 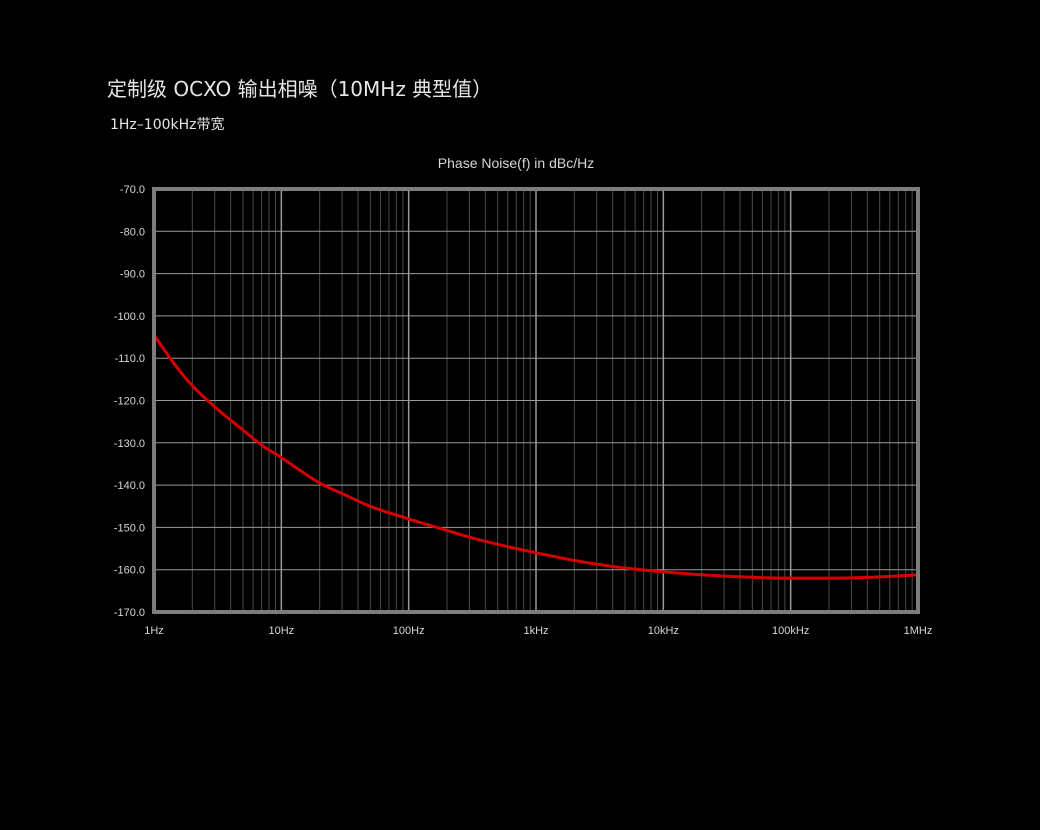 What do you see at coordinates (130, 359) in the screenshot?
I see `y-tick-label: -110.0` at bounding box center [130, 359].